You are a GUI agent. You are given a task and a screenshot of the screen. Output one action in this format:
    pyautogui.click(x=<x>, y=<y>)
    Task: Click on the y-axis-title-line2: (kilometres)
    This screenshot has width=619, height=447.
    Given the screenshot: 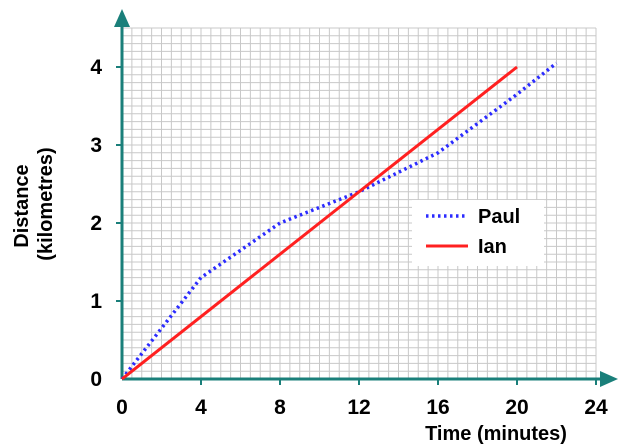 What is the action you would take?
    pyautogui.click(x=46, y=203)
    